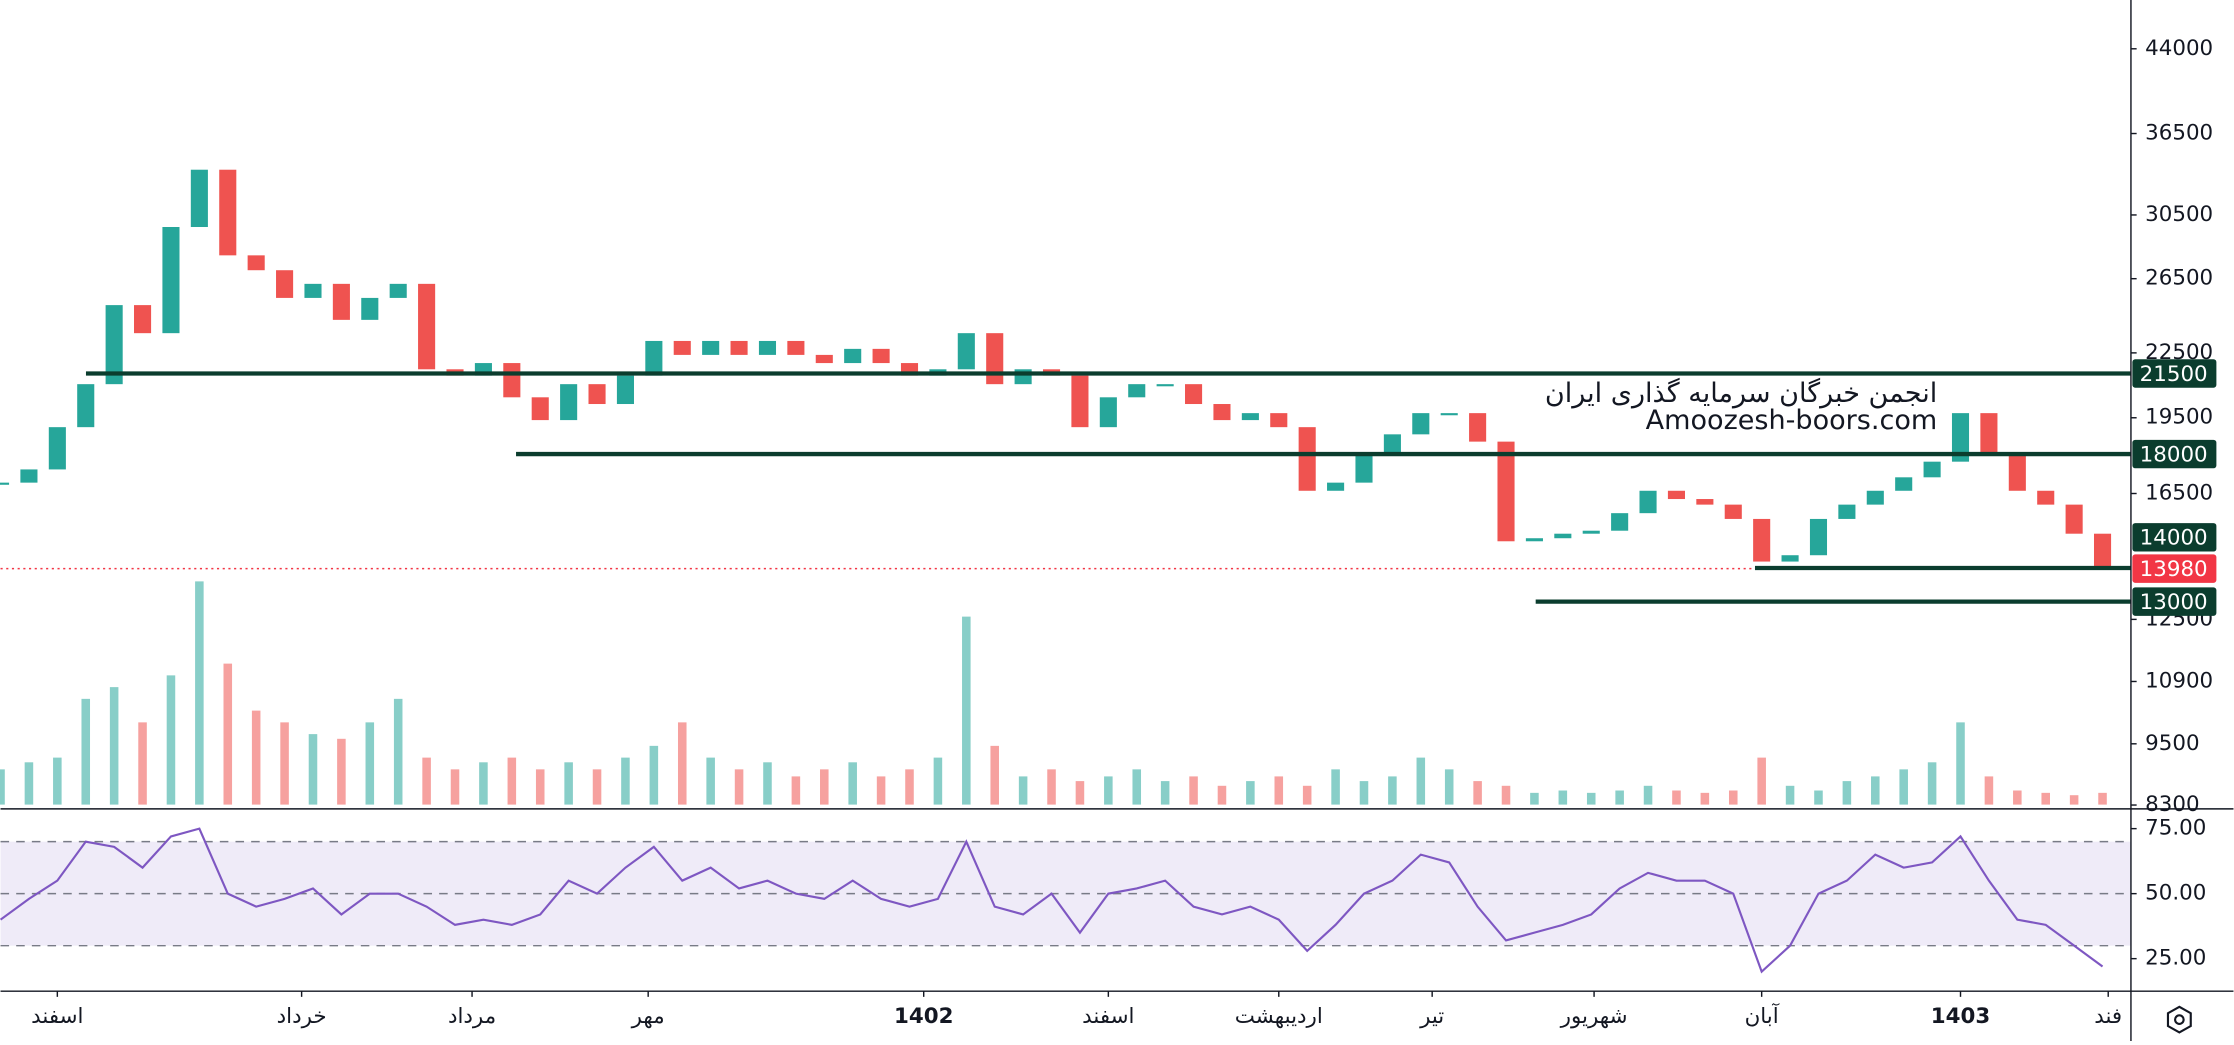 The height and width of the screenshot is (1045, 2234). I want to click on time-tick-label: تیر, so click(1431, 1016).